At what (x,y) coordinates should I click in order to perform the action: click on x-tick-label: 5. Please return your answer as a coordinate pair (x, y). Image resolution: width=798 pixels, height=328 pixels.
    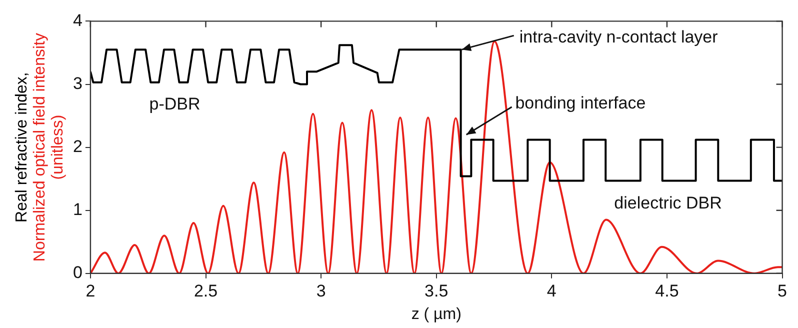
    Looking at the image, I should click on (783, 290).